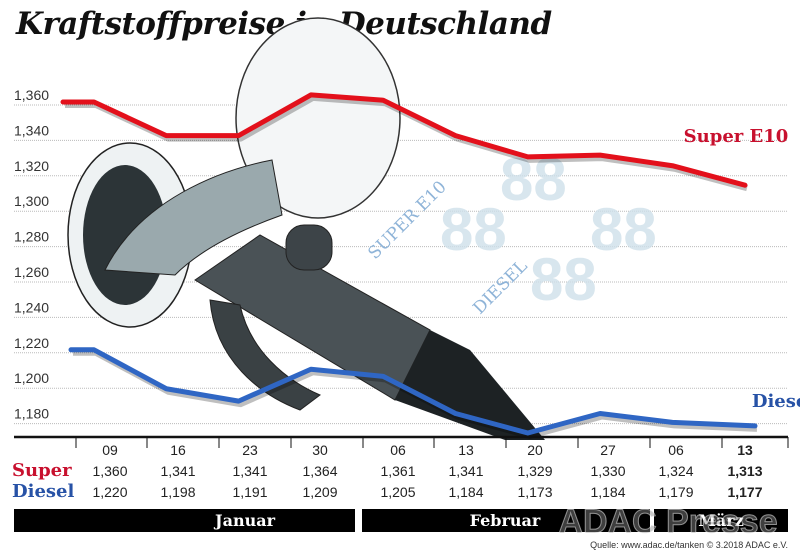 The width and height of the screenshot is (800, 556). What do you see at coordinates (178, 450) in the screenshot?
I see `x-tick-label: 16` at bounding box center [178, 450].